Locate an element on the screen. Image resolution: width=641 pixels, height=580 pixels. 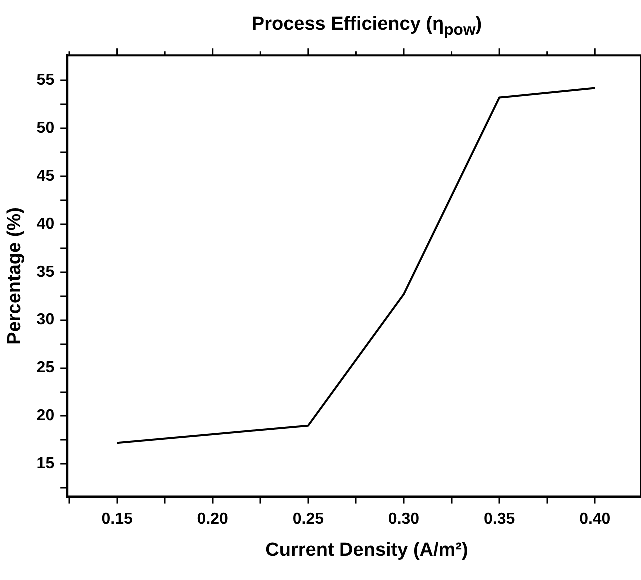
x-tick-label: 0.30 is located at coordinates (404, 519).